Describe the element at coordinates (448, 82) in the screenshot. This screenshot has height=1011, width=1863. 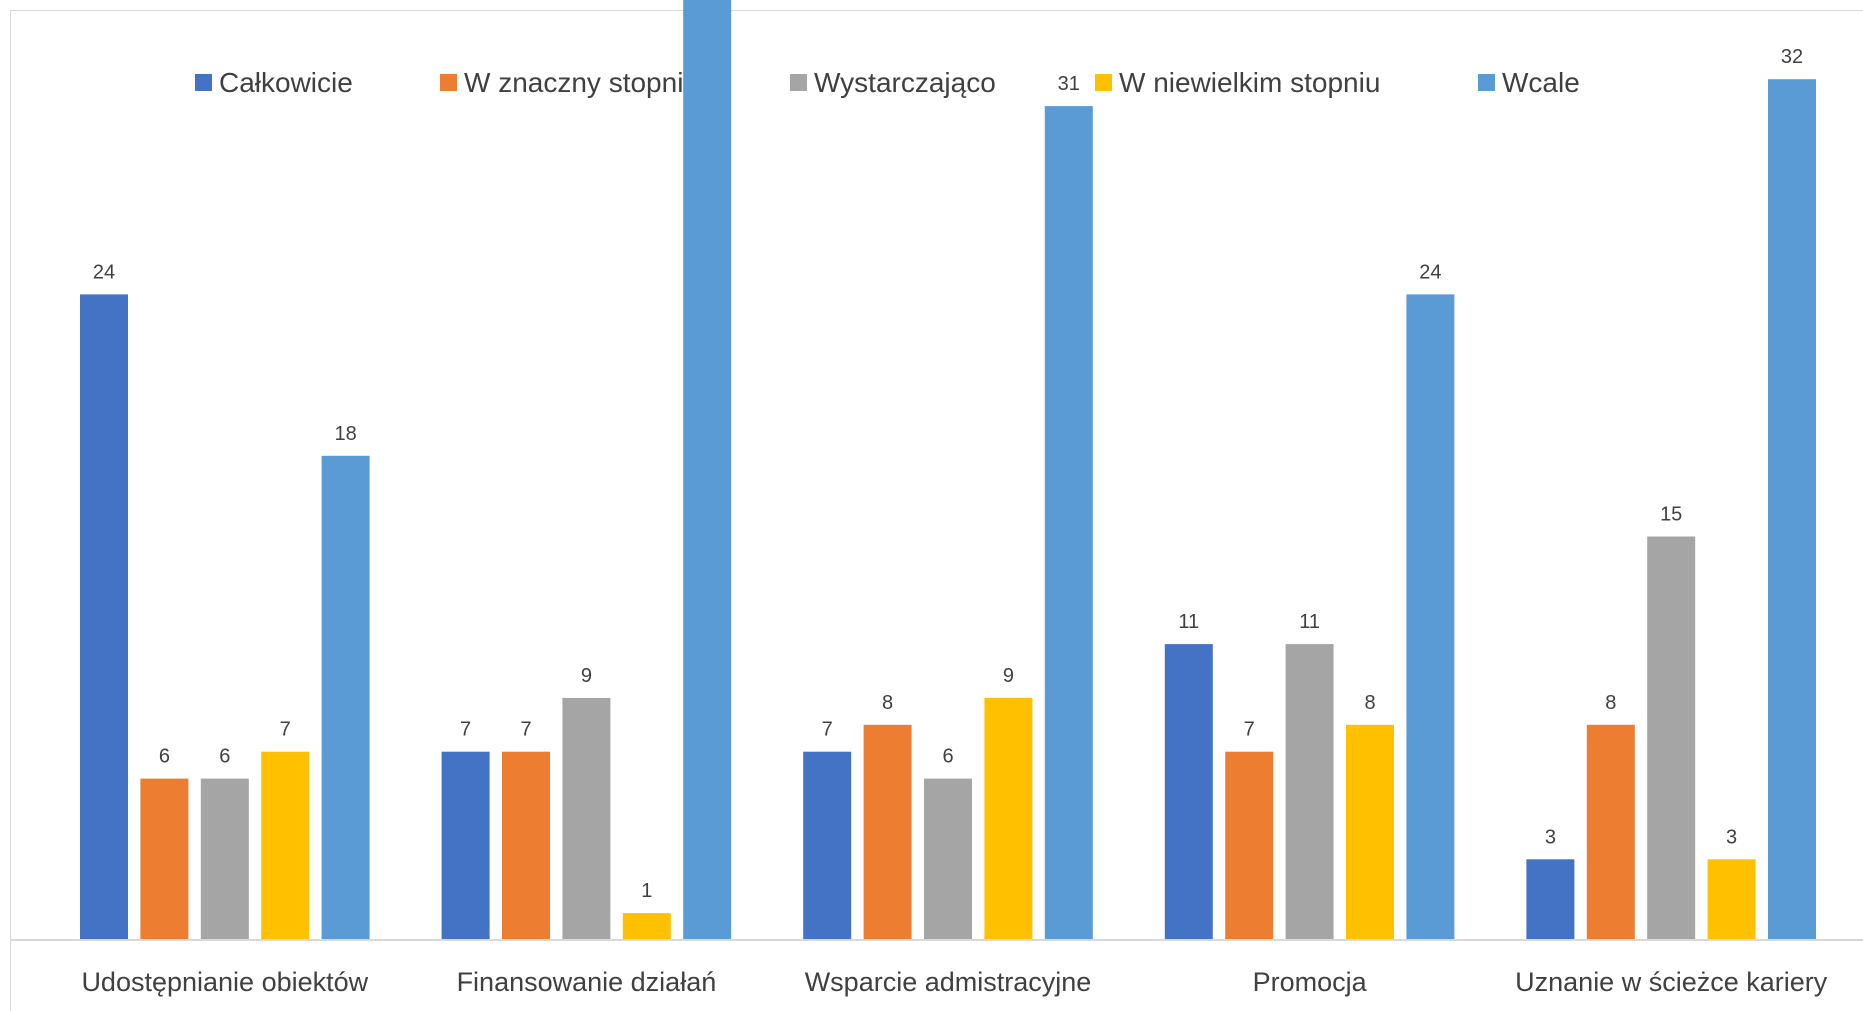
I see `legend-swatch-w-znaczny-stopniu` at that location.